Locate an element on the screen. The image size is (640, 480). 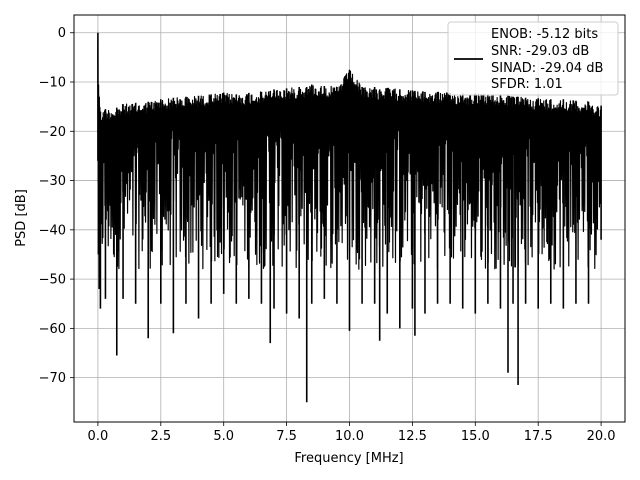
x-tick-label: 7.5 is located at coordinates (286, 436).